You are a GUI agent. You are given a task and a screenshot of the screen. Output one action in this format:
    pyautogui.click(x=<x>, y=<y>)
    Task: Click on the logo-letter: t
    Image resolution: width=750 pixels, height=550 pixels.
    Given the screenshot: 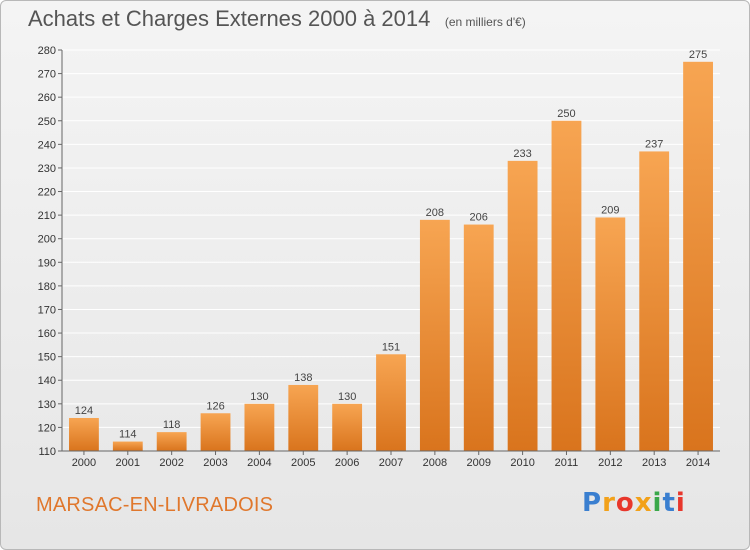 What is the action you would take?
    pyautogui.click(x=669, y=503)
    